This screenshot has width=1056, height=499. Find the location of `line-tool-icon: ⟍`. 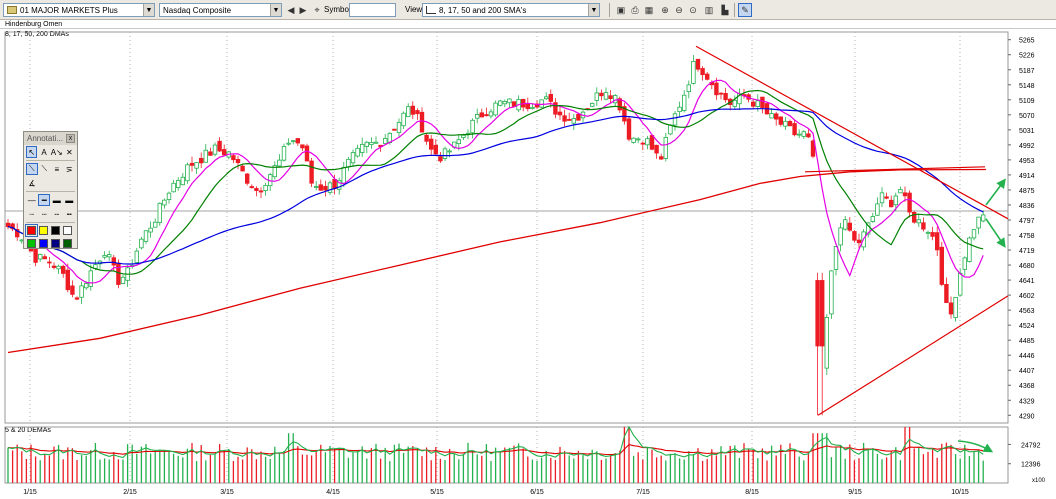

line-tool-icon: ⟍ is located at coordinates (32, 169).